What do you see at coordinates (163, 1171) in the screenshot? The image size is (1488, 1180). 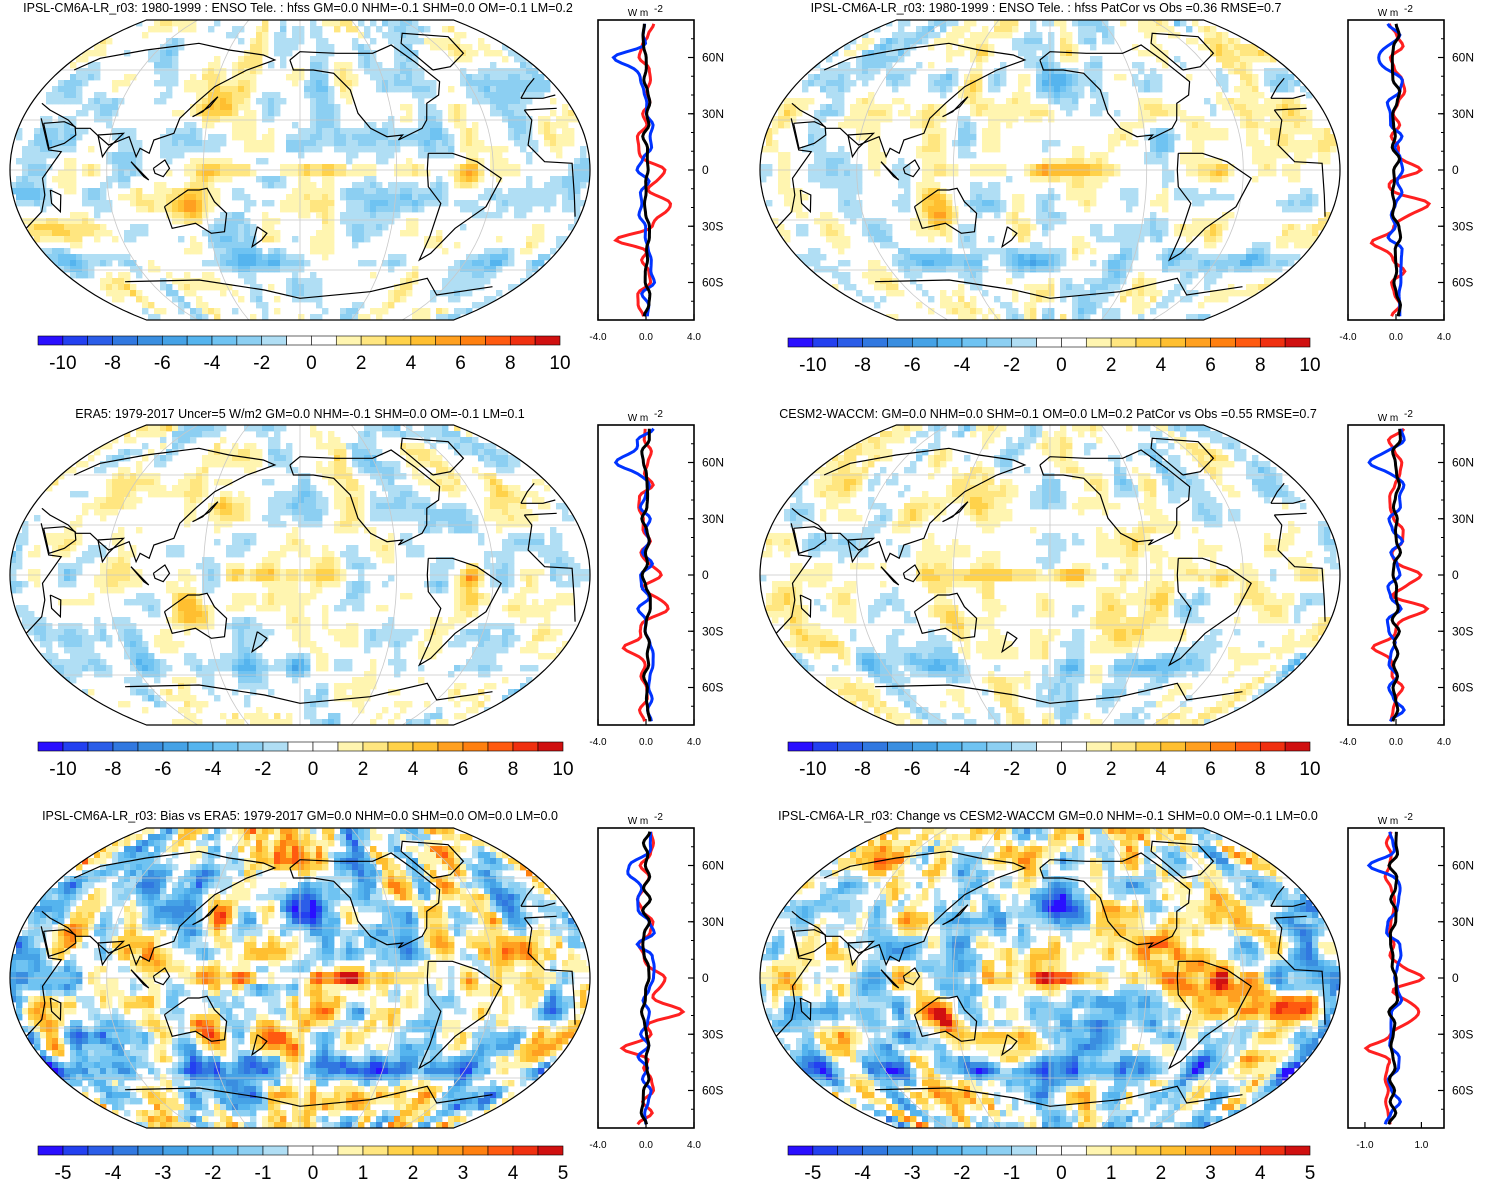 I see `colorbar-tick-label: -3` at bounding box center [163, 1171].